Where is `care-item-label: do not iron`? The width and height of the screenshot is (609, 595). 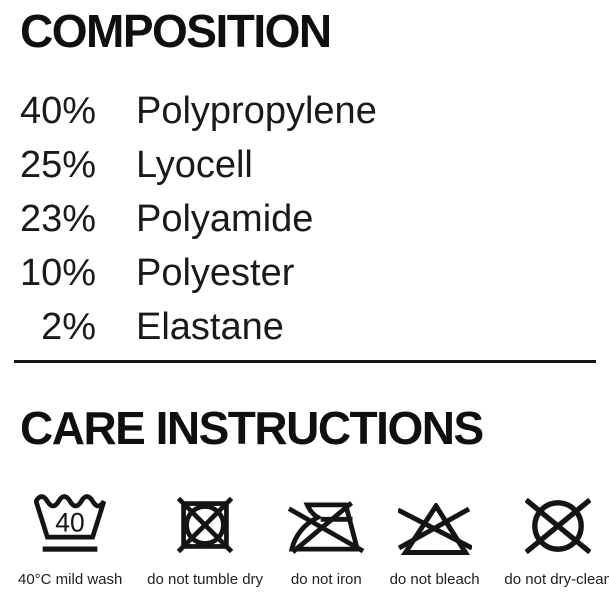 care-item-label: do not iron is located at coordinates (326, 579).